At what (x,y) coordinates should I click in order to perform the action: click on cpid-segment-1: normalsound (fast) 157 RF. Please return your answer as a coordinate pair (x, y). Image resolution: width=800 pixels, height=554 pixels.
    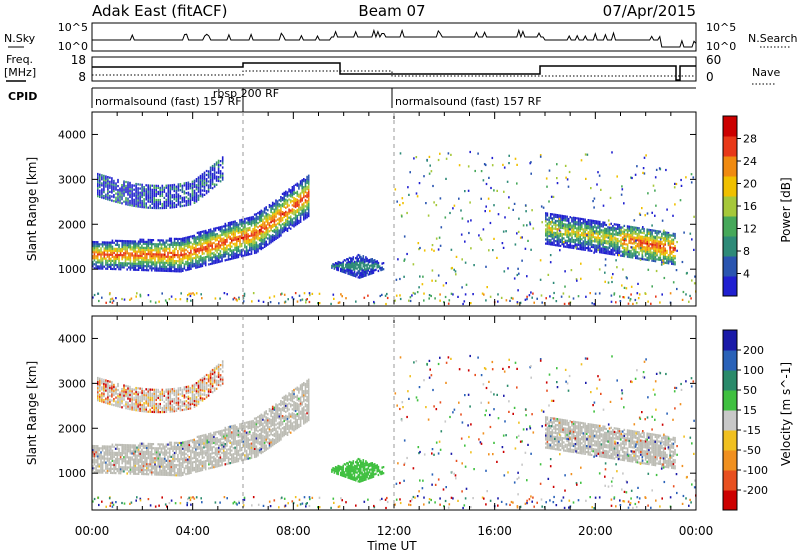
    Looking at the image, I should click on (168, 101).